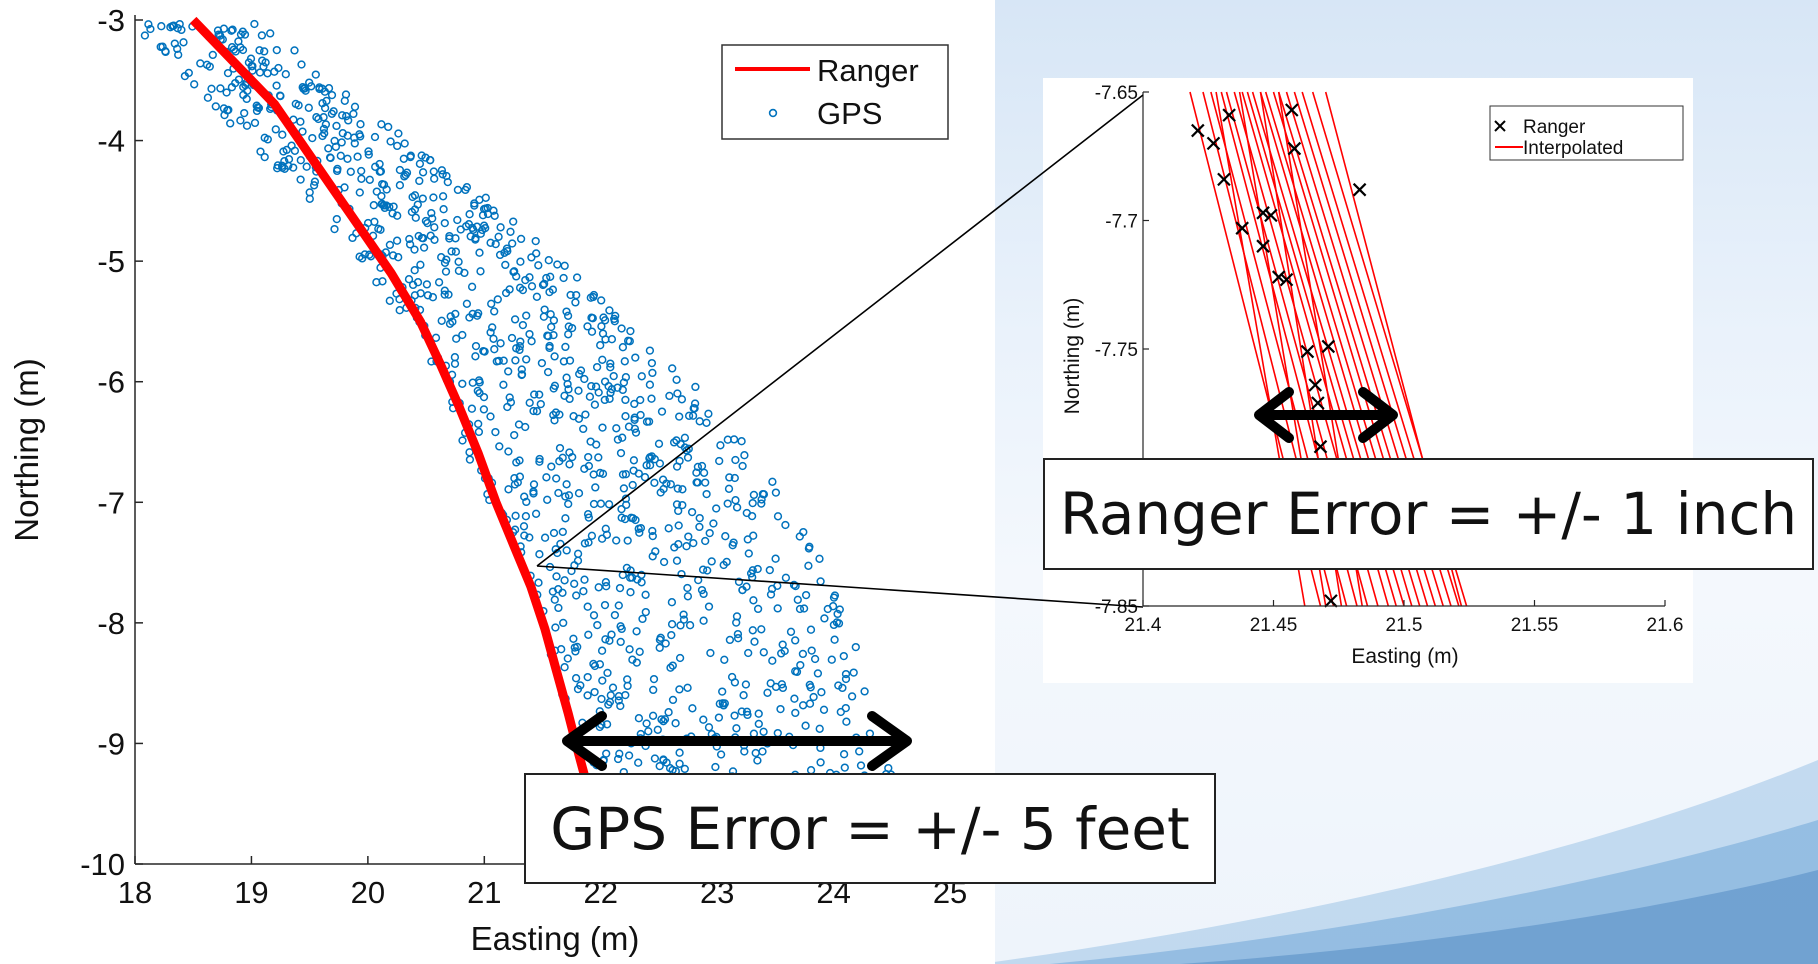  Describe the element at coordinates (1143, 625) in the screenshot. I see `inset-x-tick-label: 21.4` at that location.